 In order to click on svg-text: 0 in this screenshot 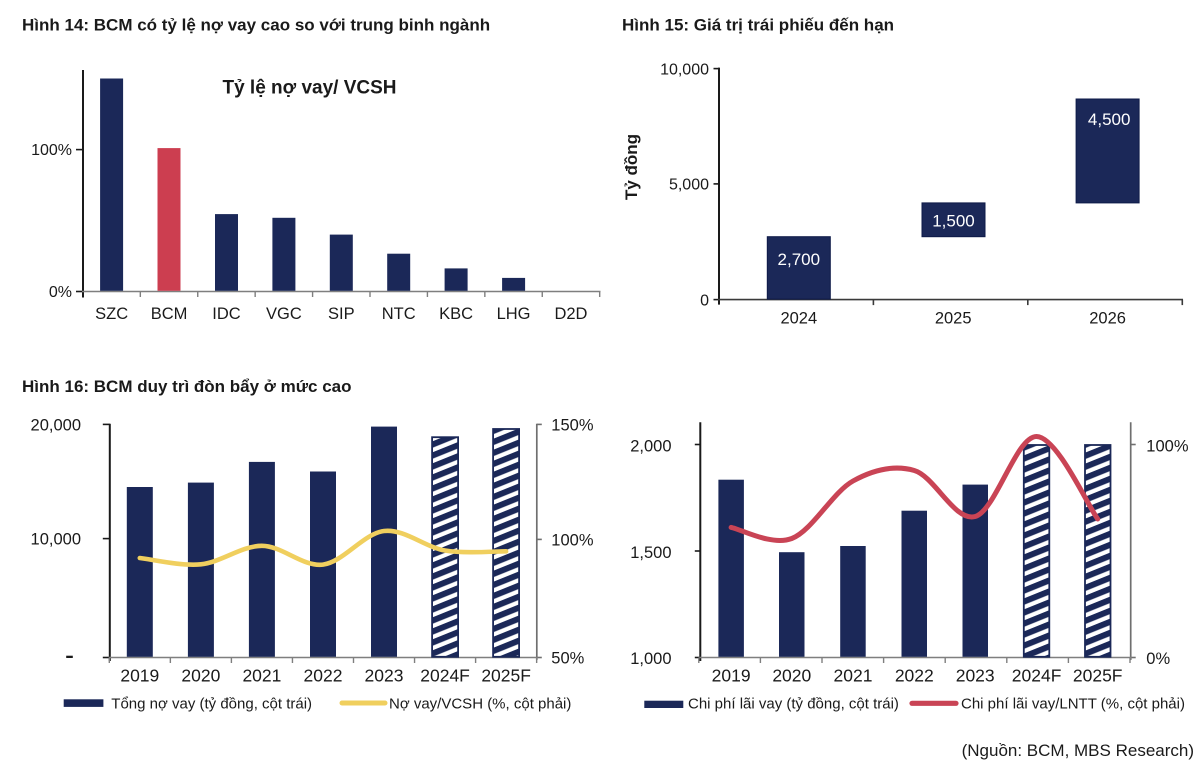, I will do `click(704, 300)`.